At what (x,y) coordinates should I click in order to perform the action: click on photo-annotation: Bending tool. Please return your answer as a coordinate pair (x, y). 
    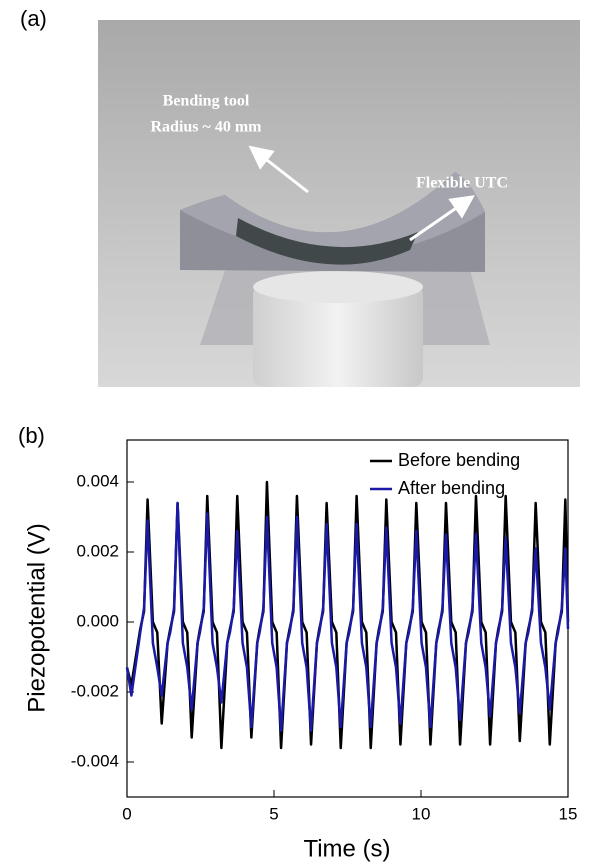
    Looking at the image, I should click on (206, 101).